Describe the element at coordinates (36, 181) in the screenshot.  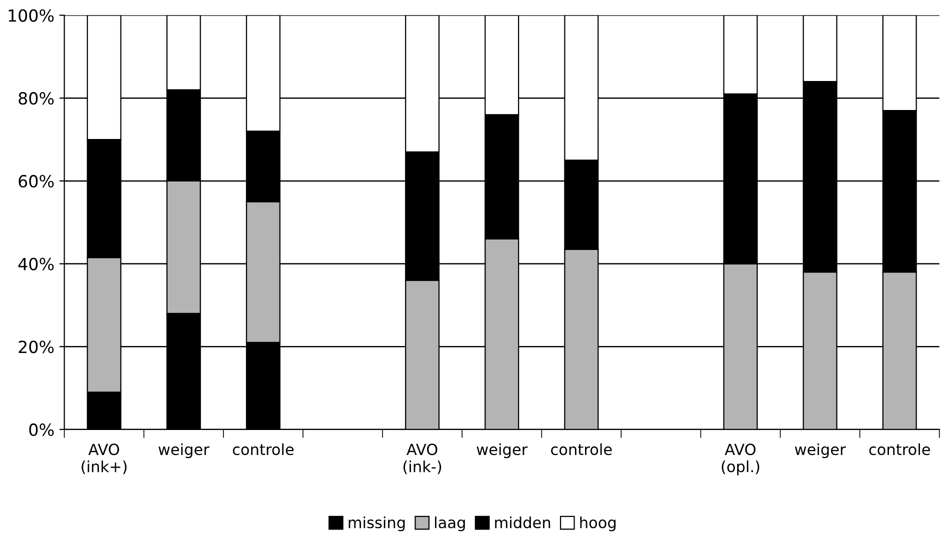
I see `y-tick-label: 60%` at that location.